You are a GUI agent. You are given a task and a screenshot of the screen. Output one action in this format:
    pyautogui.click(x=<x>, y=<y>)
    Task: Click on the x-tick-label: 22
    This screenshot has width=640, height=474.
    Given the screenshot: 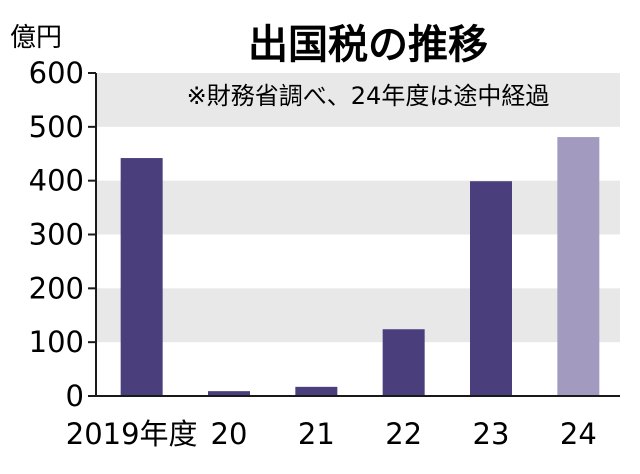 What is the action you would take?
    pyautogui.click(x=403, y=434)
    